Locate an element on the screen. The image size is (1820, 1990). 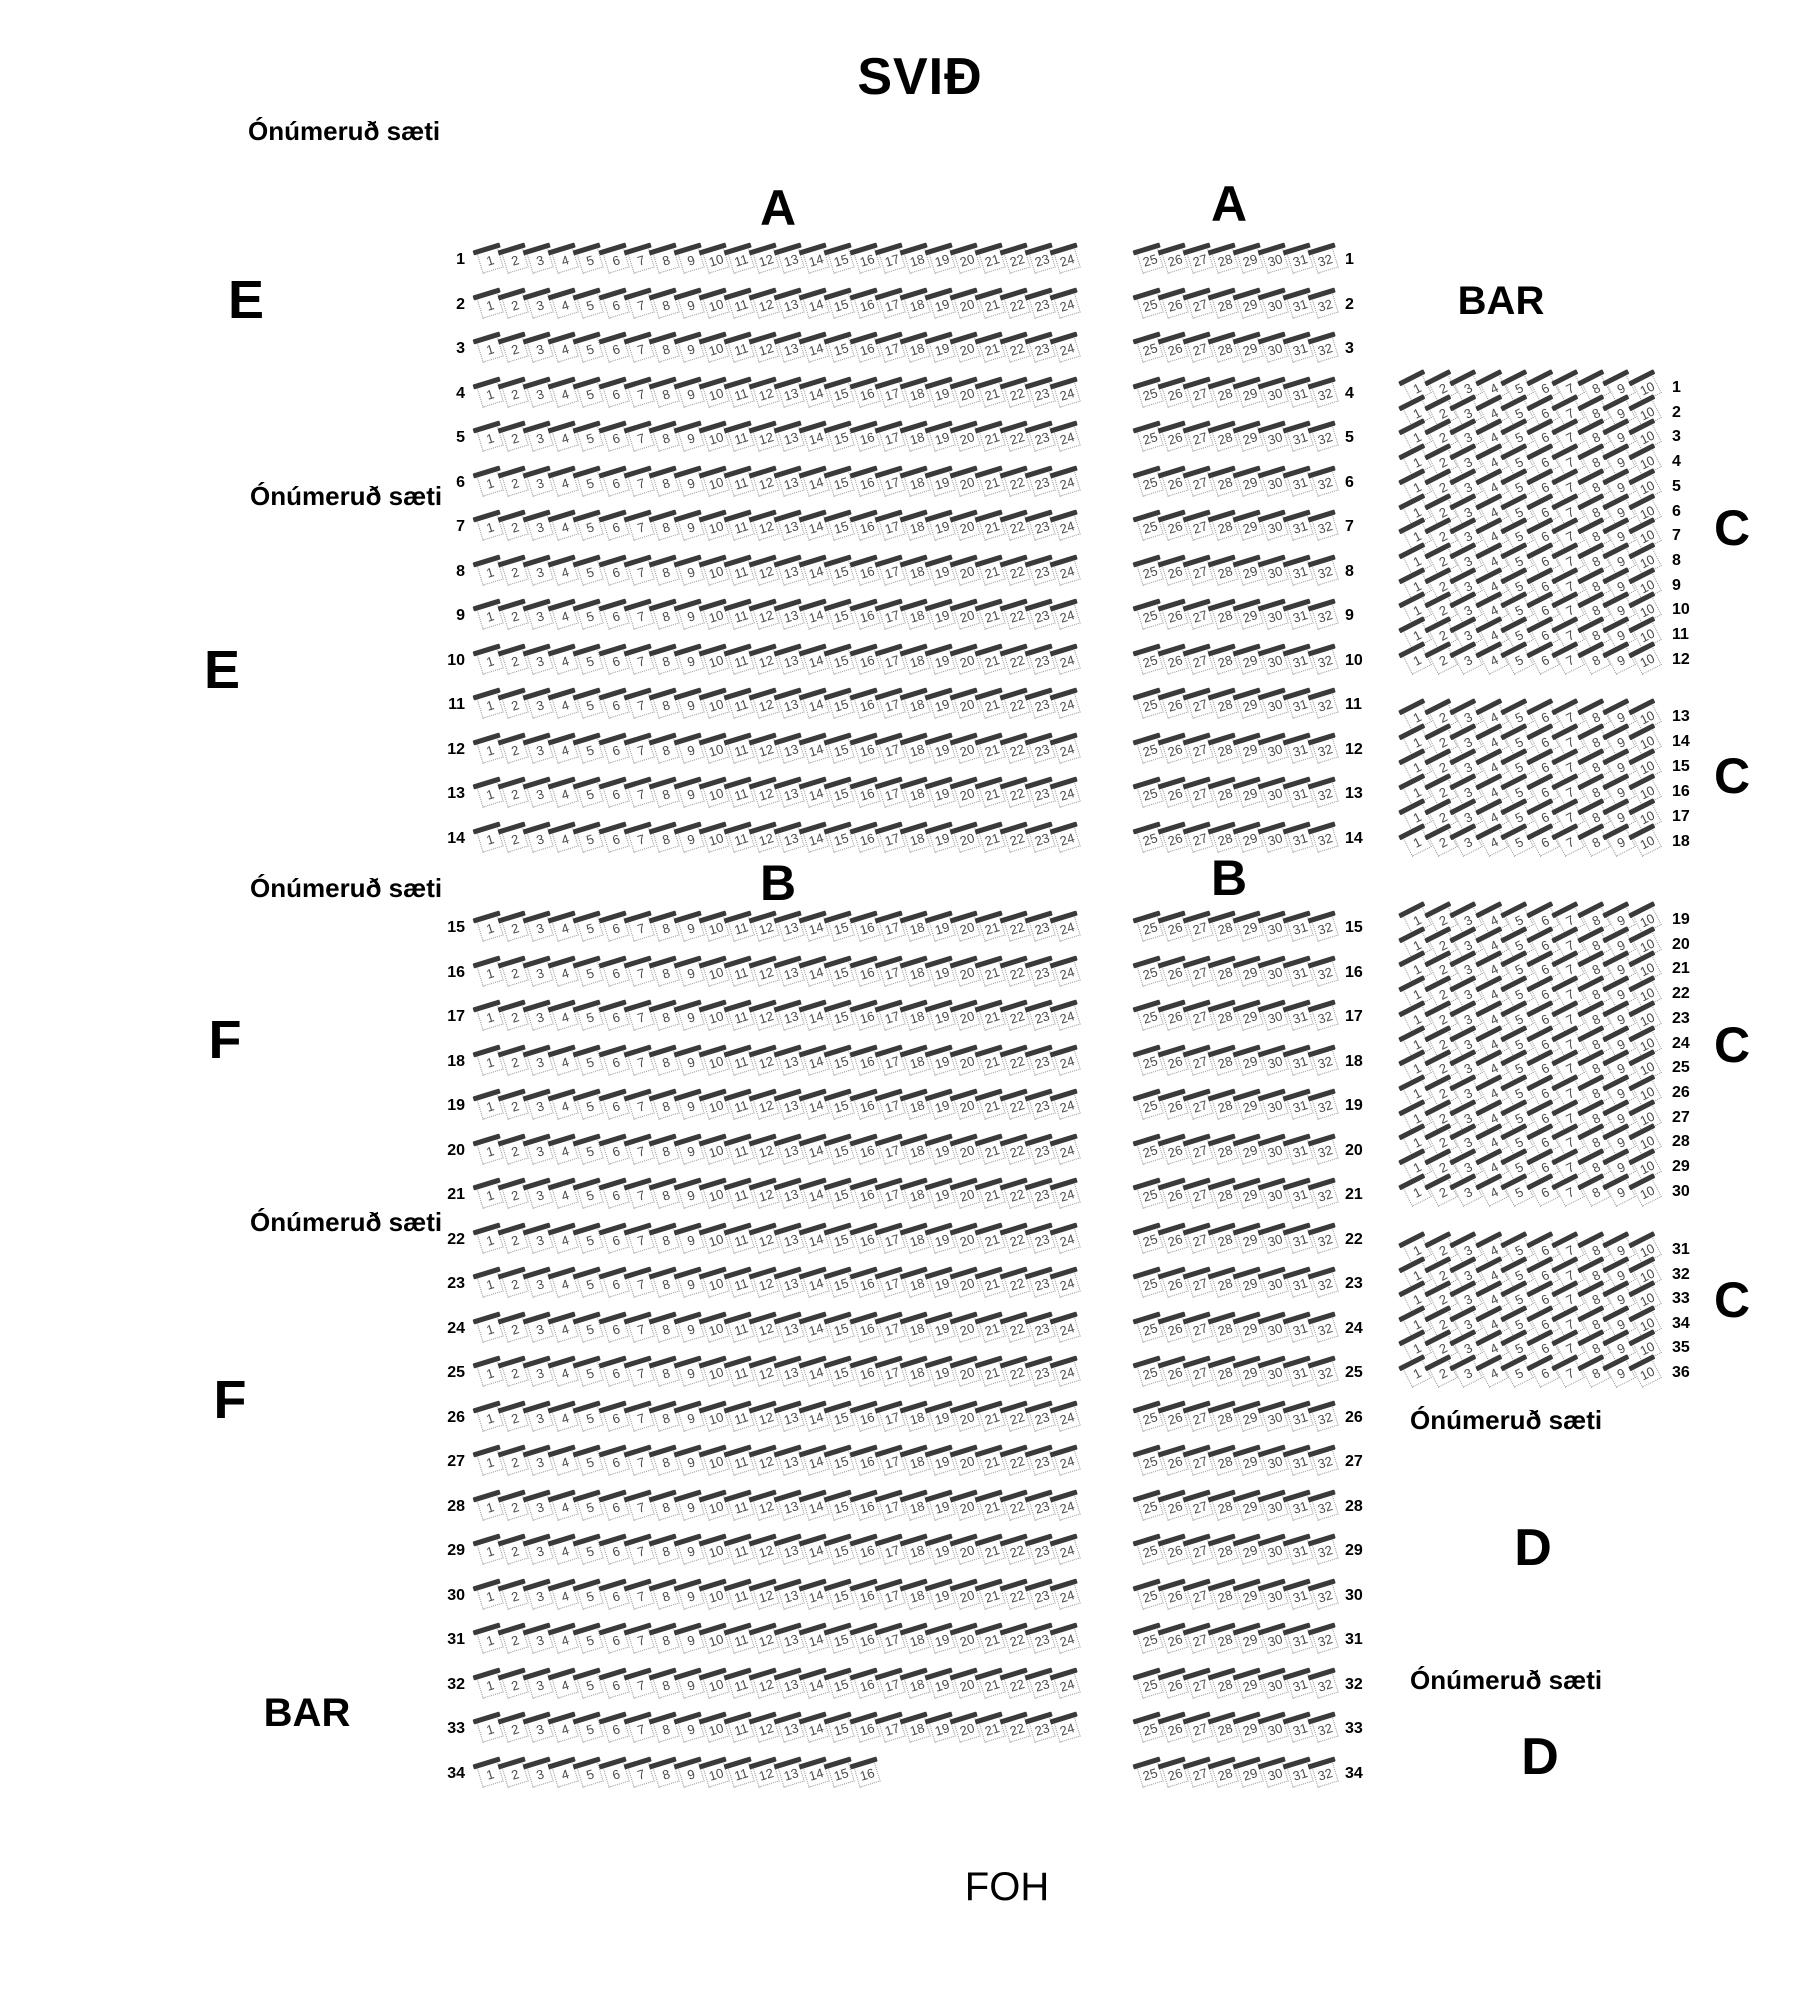
seat-c-row18-num9: 9 is located at coordinates (1621, 842).